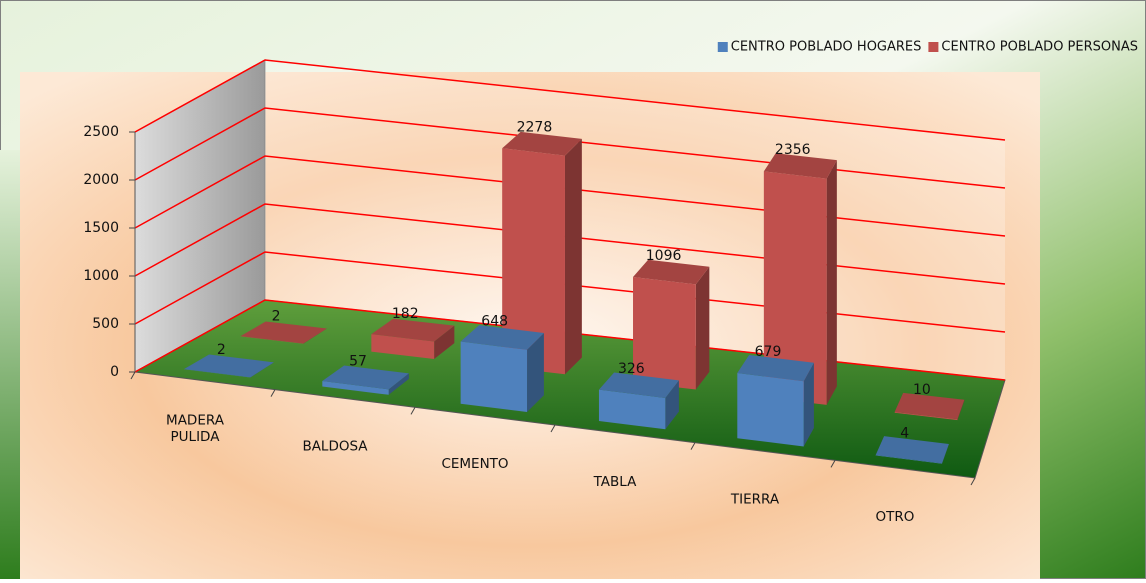  Describe the element at coordinates (1039, 47) in the screenshot. I see `legend-label: CENTRO POBLADO PERSONAS` at that location.